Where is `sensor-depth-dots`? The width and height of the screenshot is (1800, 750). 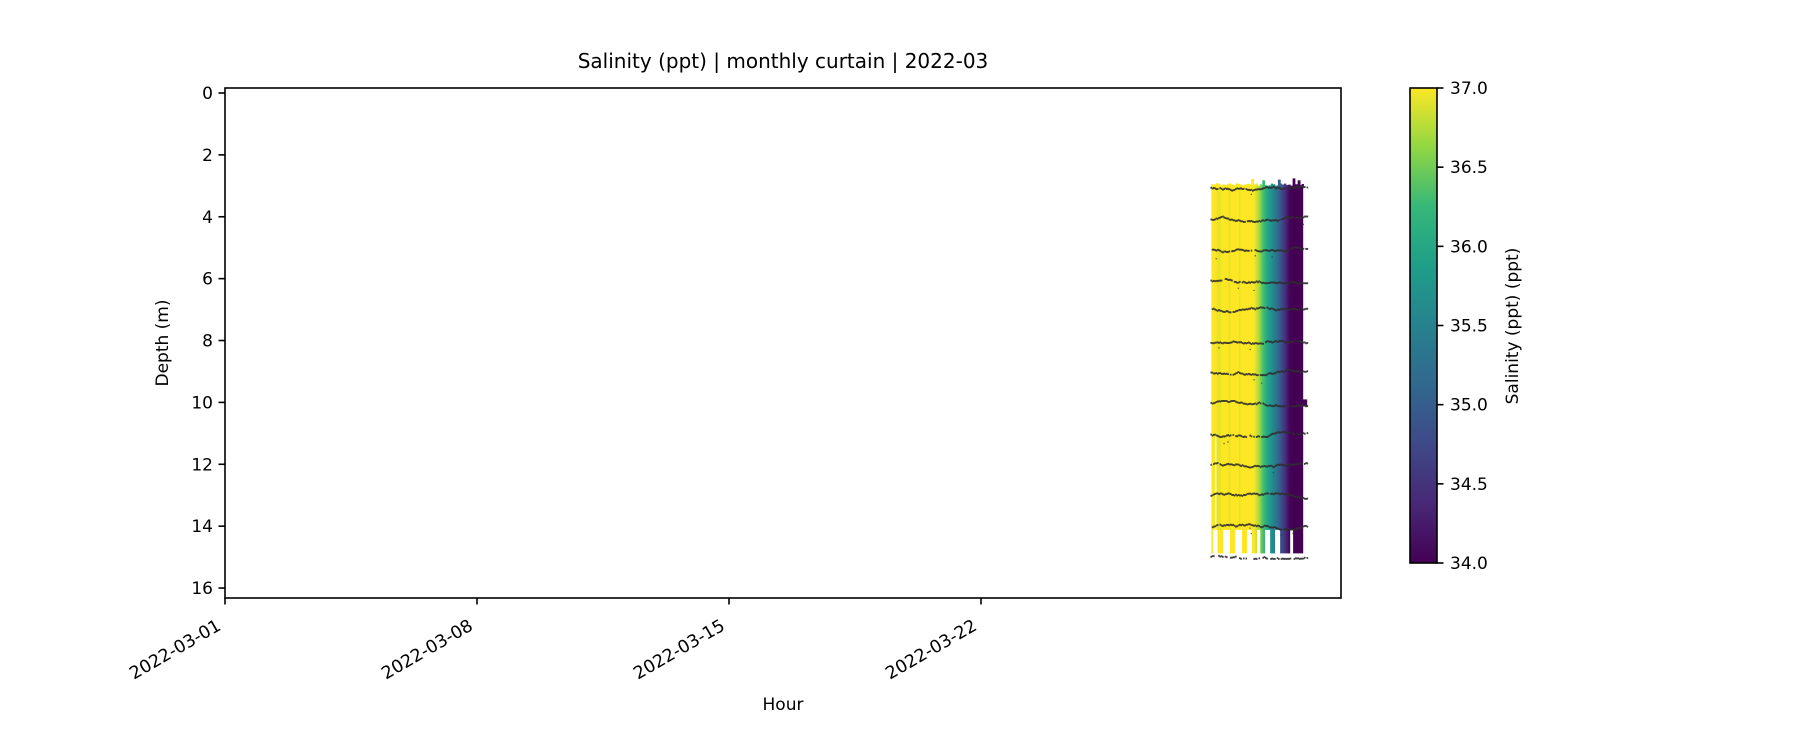
sensor-depth-dots is located at coordinates (1259, 372).